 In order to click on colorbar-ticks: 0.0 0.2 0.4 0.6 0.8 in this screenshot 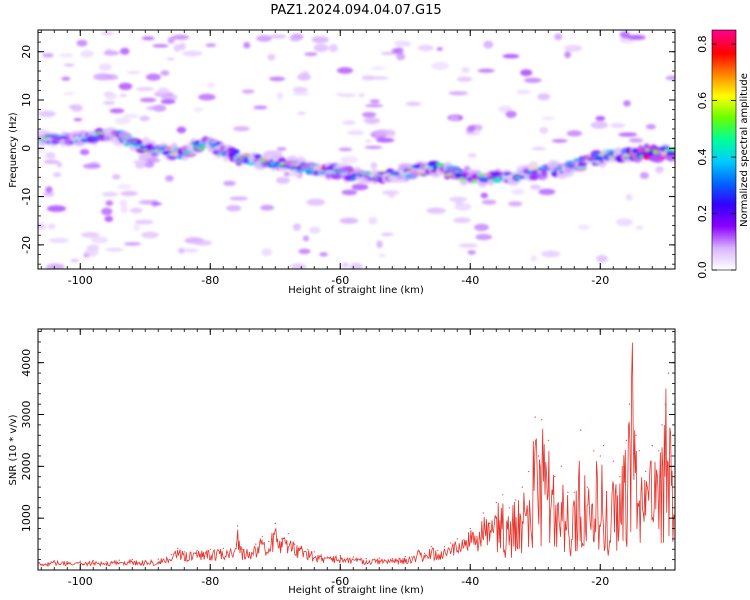, I will do `click(716, 157)`.